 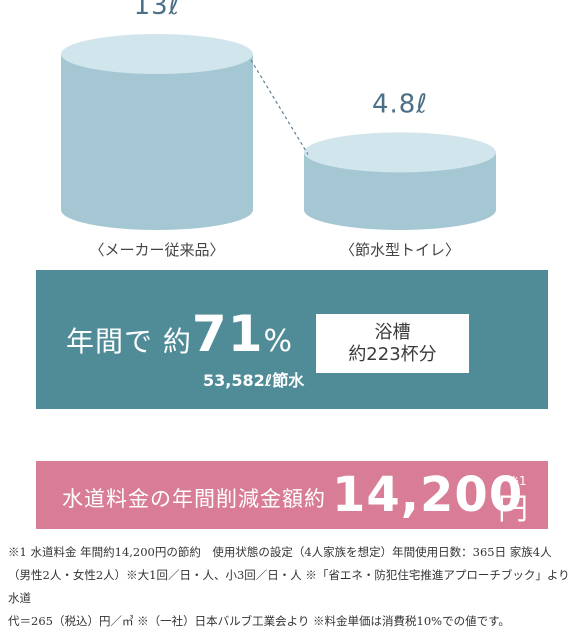 What do you see at coordinates (254, 380) in the screenshot?
I see `savings-liters: 53,582ℓ節水` at bounding box center [254, 380].